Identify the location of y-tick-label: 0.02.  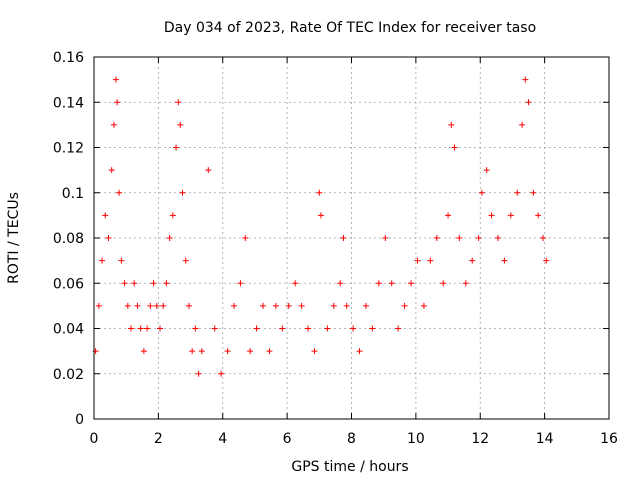
(68, 375).